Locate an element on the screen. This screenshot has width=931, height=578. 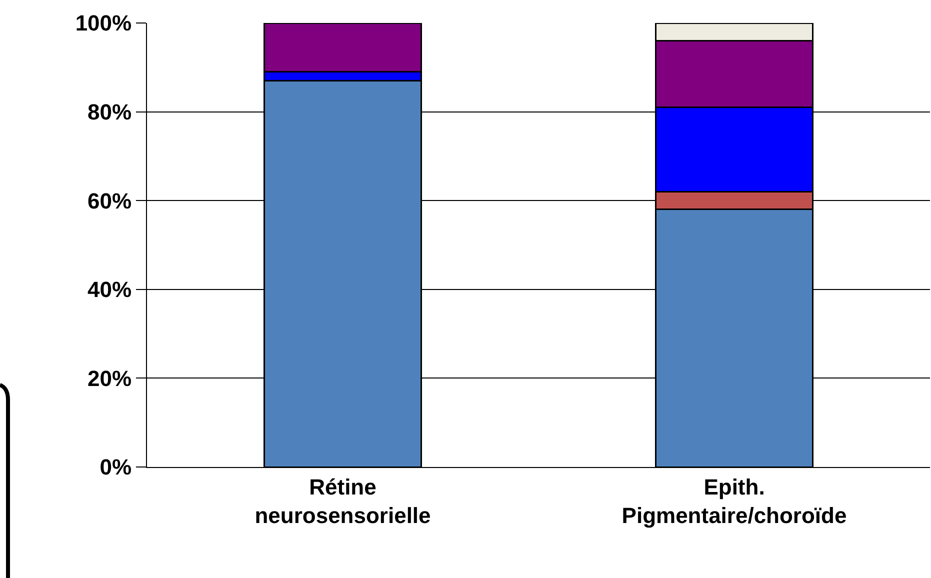
y-tick-label: 40% is located at coordinates (110, 289).